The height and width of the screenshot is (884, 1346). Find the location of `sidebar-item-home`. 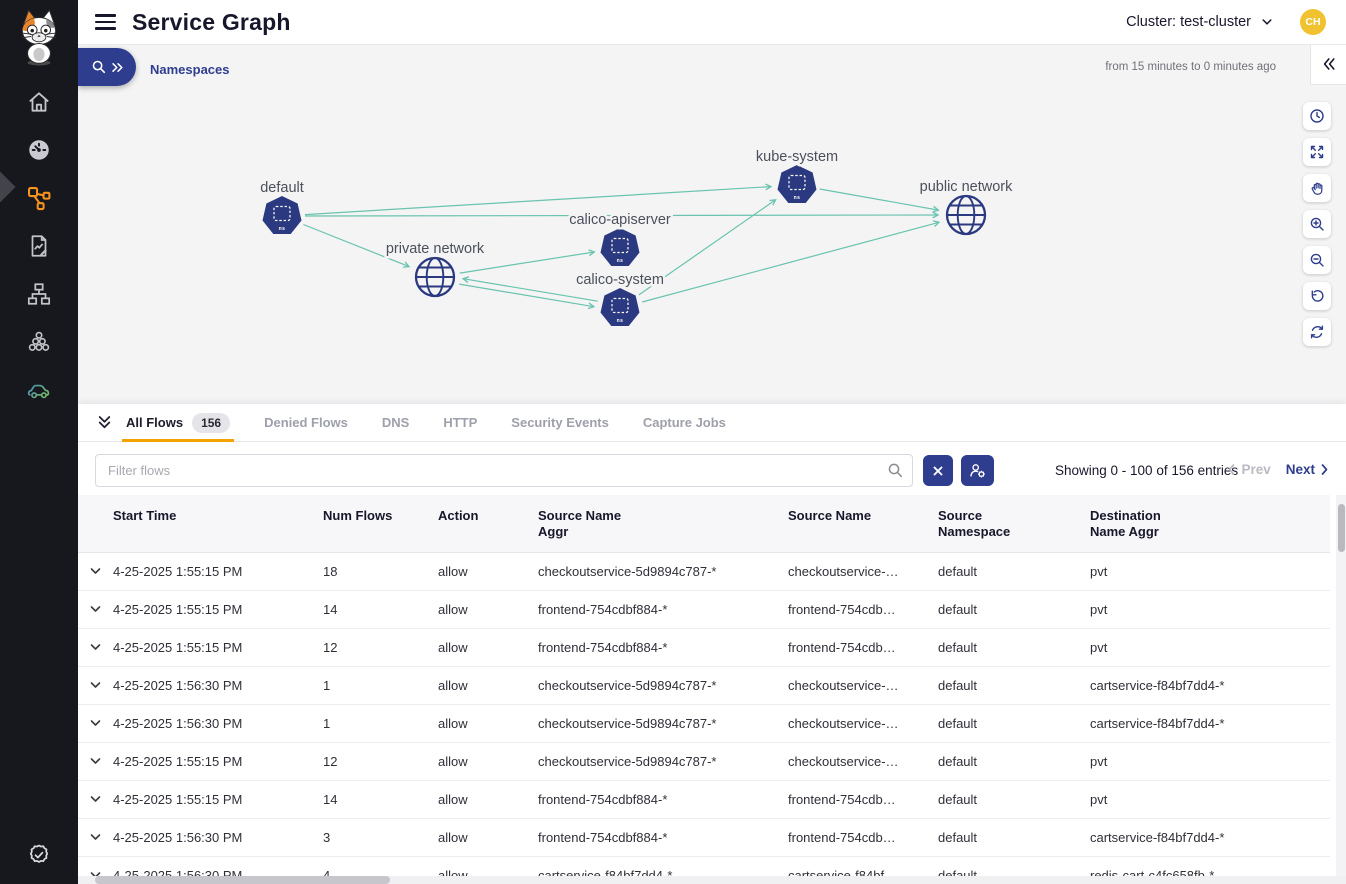

sidebar-item-home is located at coordinates (39, 102).